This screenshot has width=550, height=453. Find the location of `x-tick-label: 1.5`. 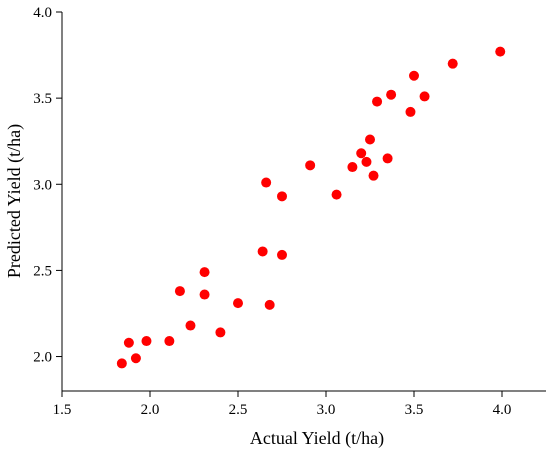

x-tick-label: 1.5 is located at coordinates (62, 410).